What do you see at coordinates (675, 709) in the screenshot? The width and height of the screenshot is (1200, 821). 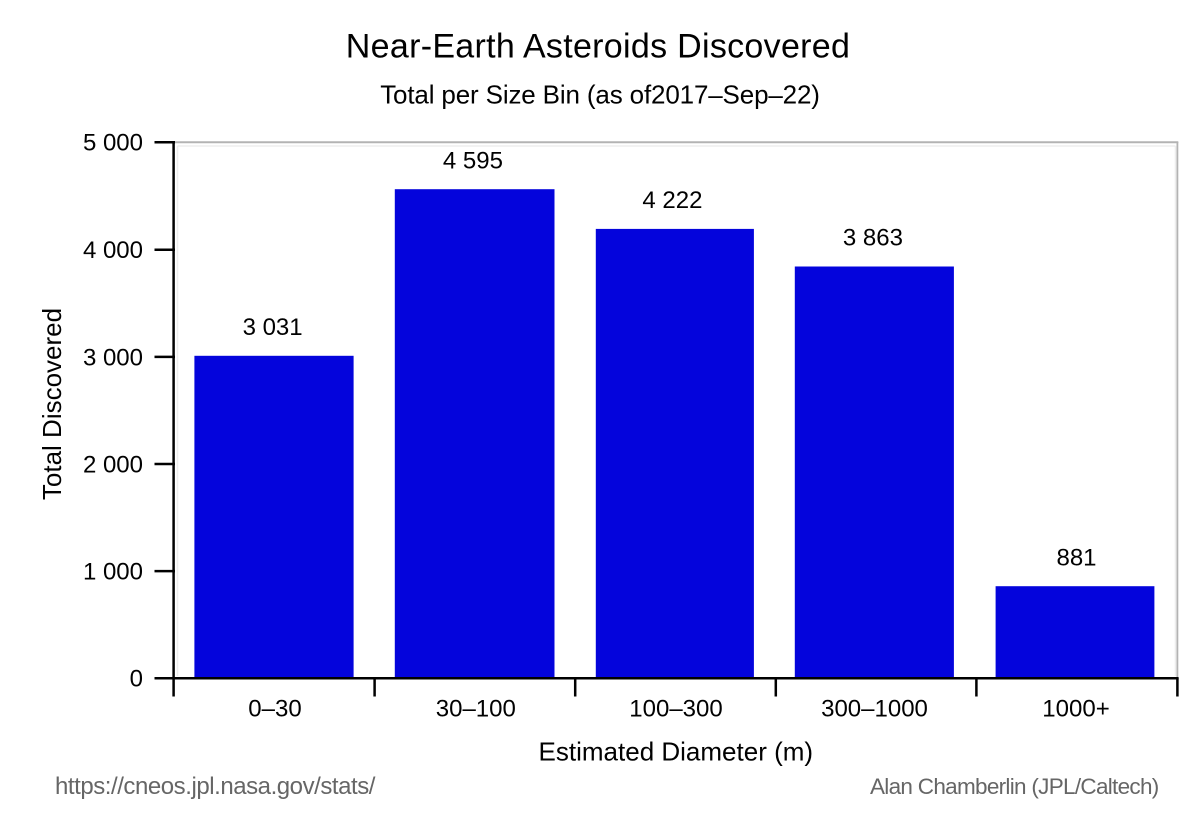 I see `svg-text: 100–300` at bounding box center [675, 709].